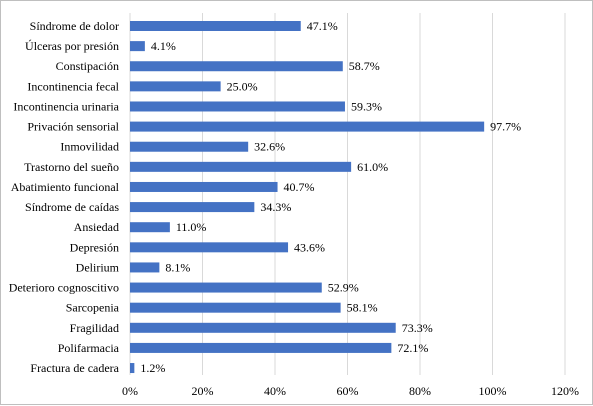  Describe the element at coordinates (242, 86) in the screenshot. I see `data-label: 25.0%` at that location.